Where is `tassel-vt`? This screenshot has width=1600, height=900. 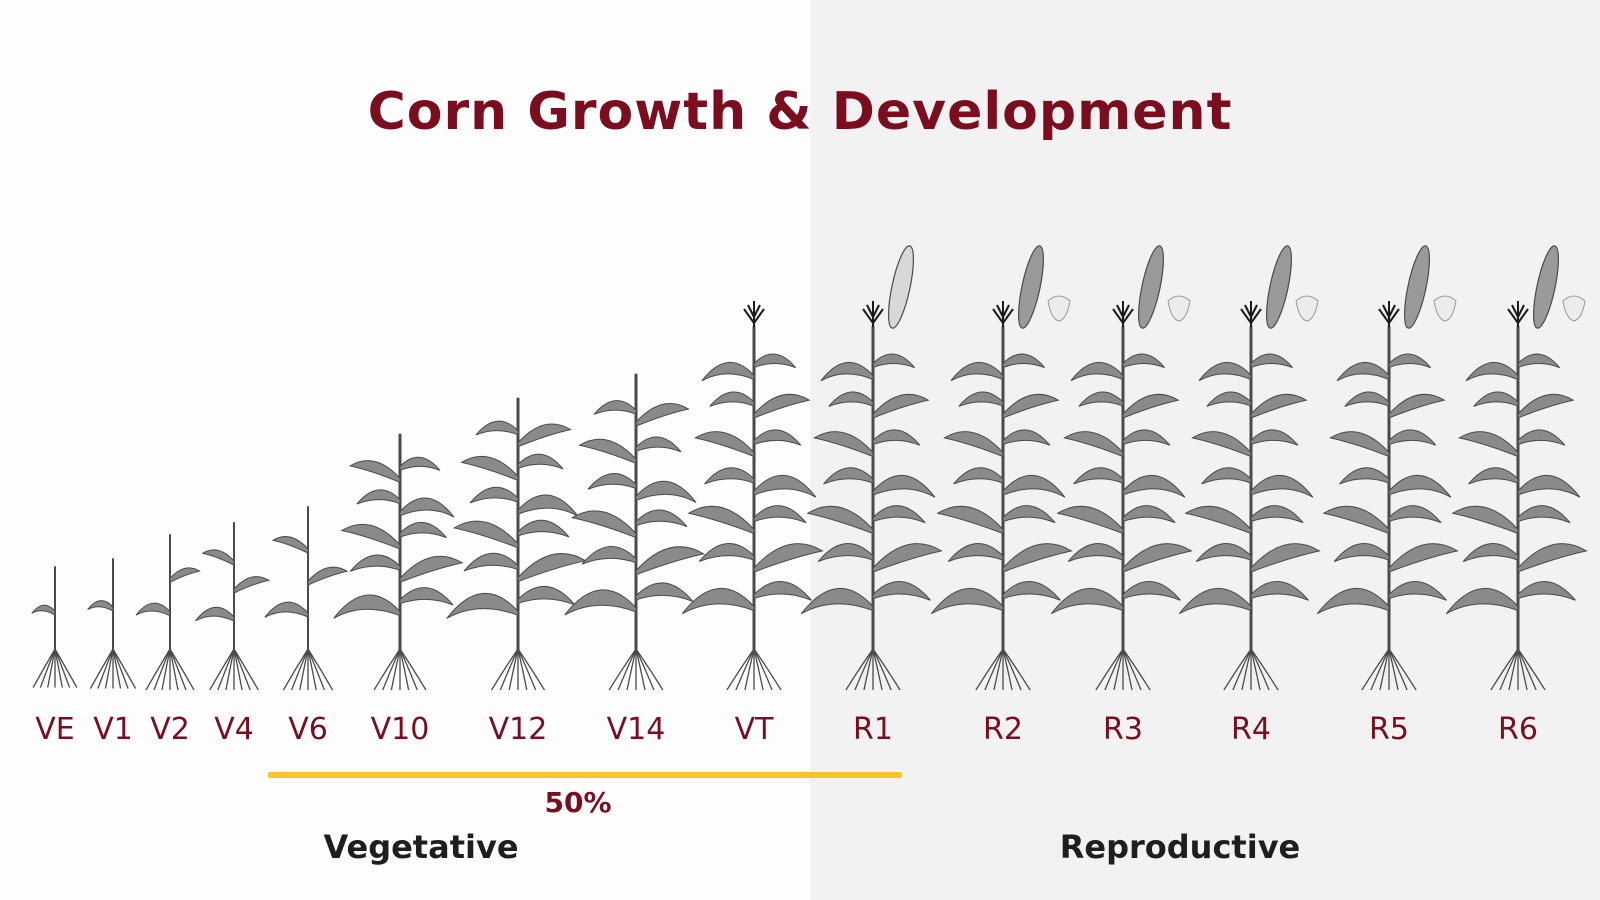 tassel-vt is located at coordinates (754, 314).